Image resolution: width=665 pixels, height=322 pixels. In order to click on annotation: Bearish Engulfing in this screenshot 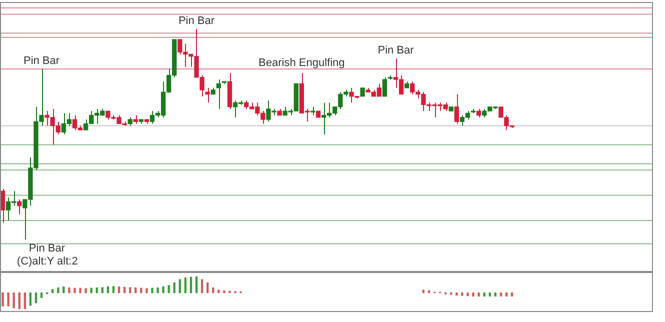, I will do `click(301, 63)`.